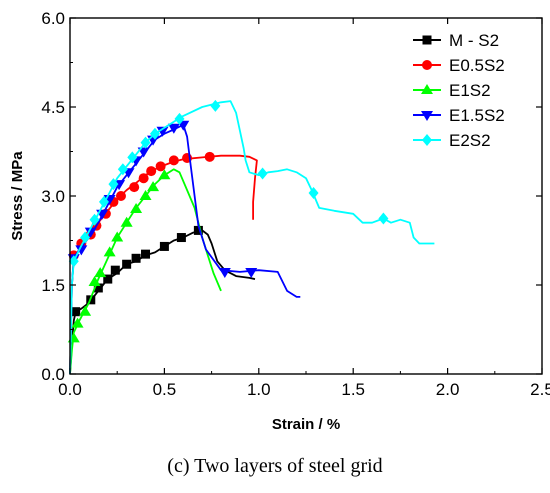 This screenshot has width=550, height=493. What do you see at coordinates (53, 107) in the screenshot?
I see `y-tick-label: 4.5` at bounding box center [53, 107].